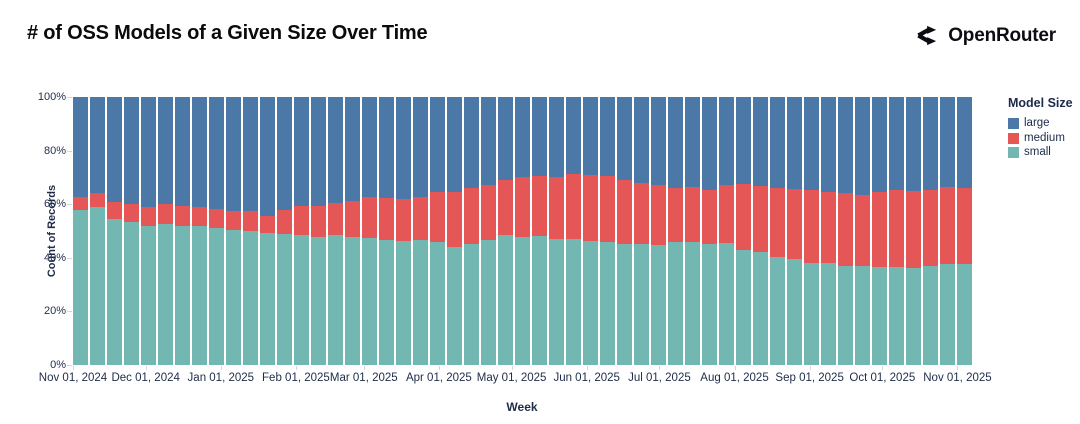  What do you see at coordinates (986, 35) in the screenshot?
I see `openrouter-logo: OpenRouter` at bounding box center [986, 35].